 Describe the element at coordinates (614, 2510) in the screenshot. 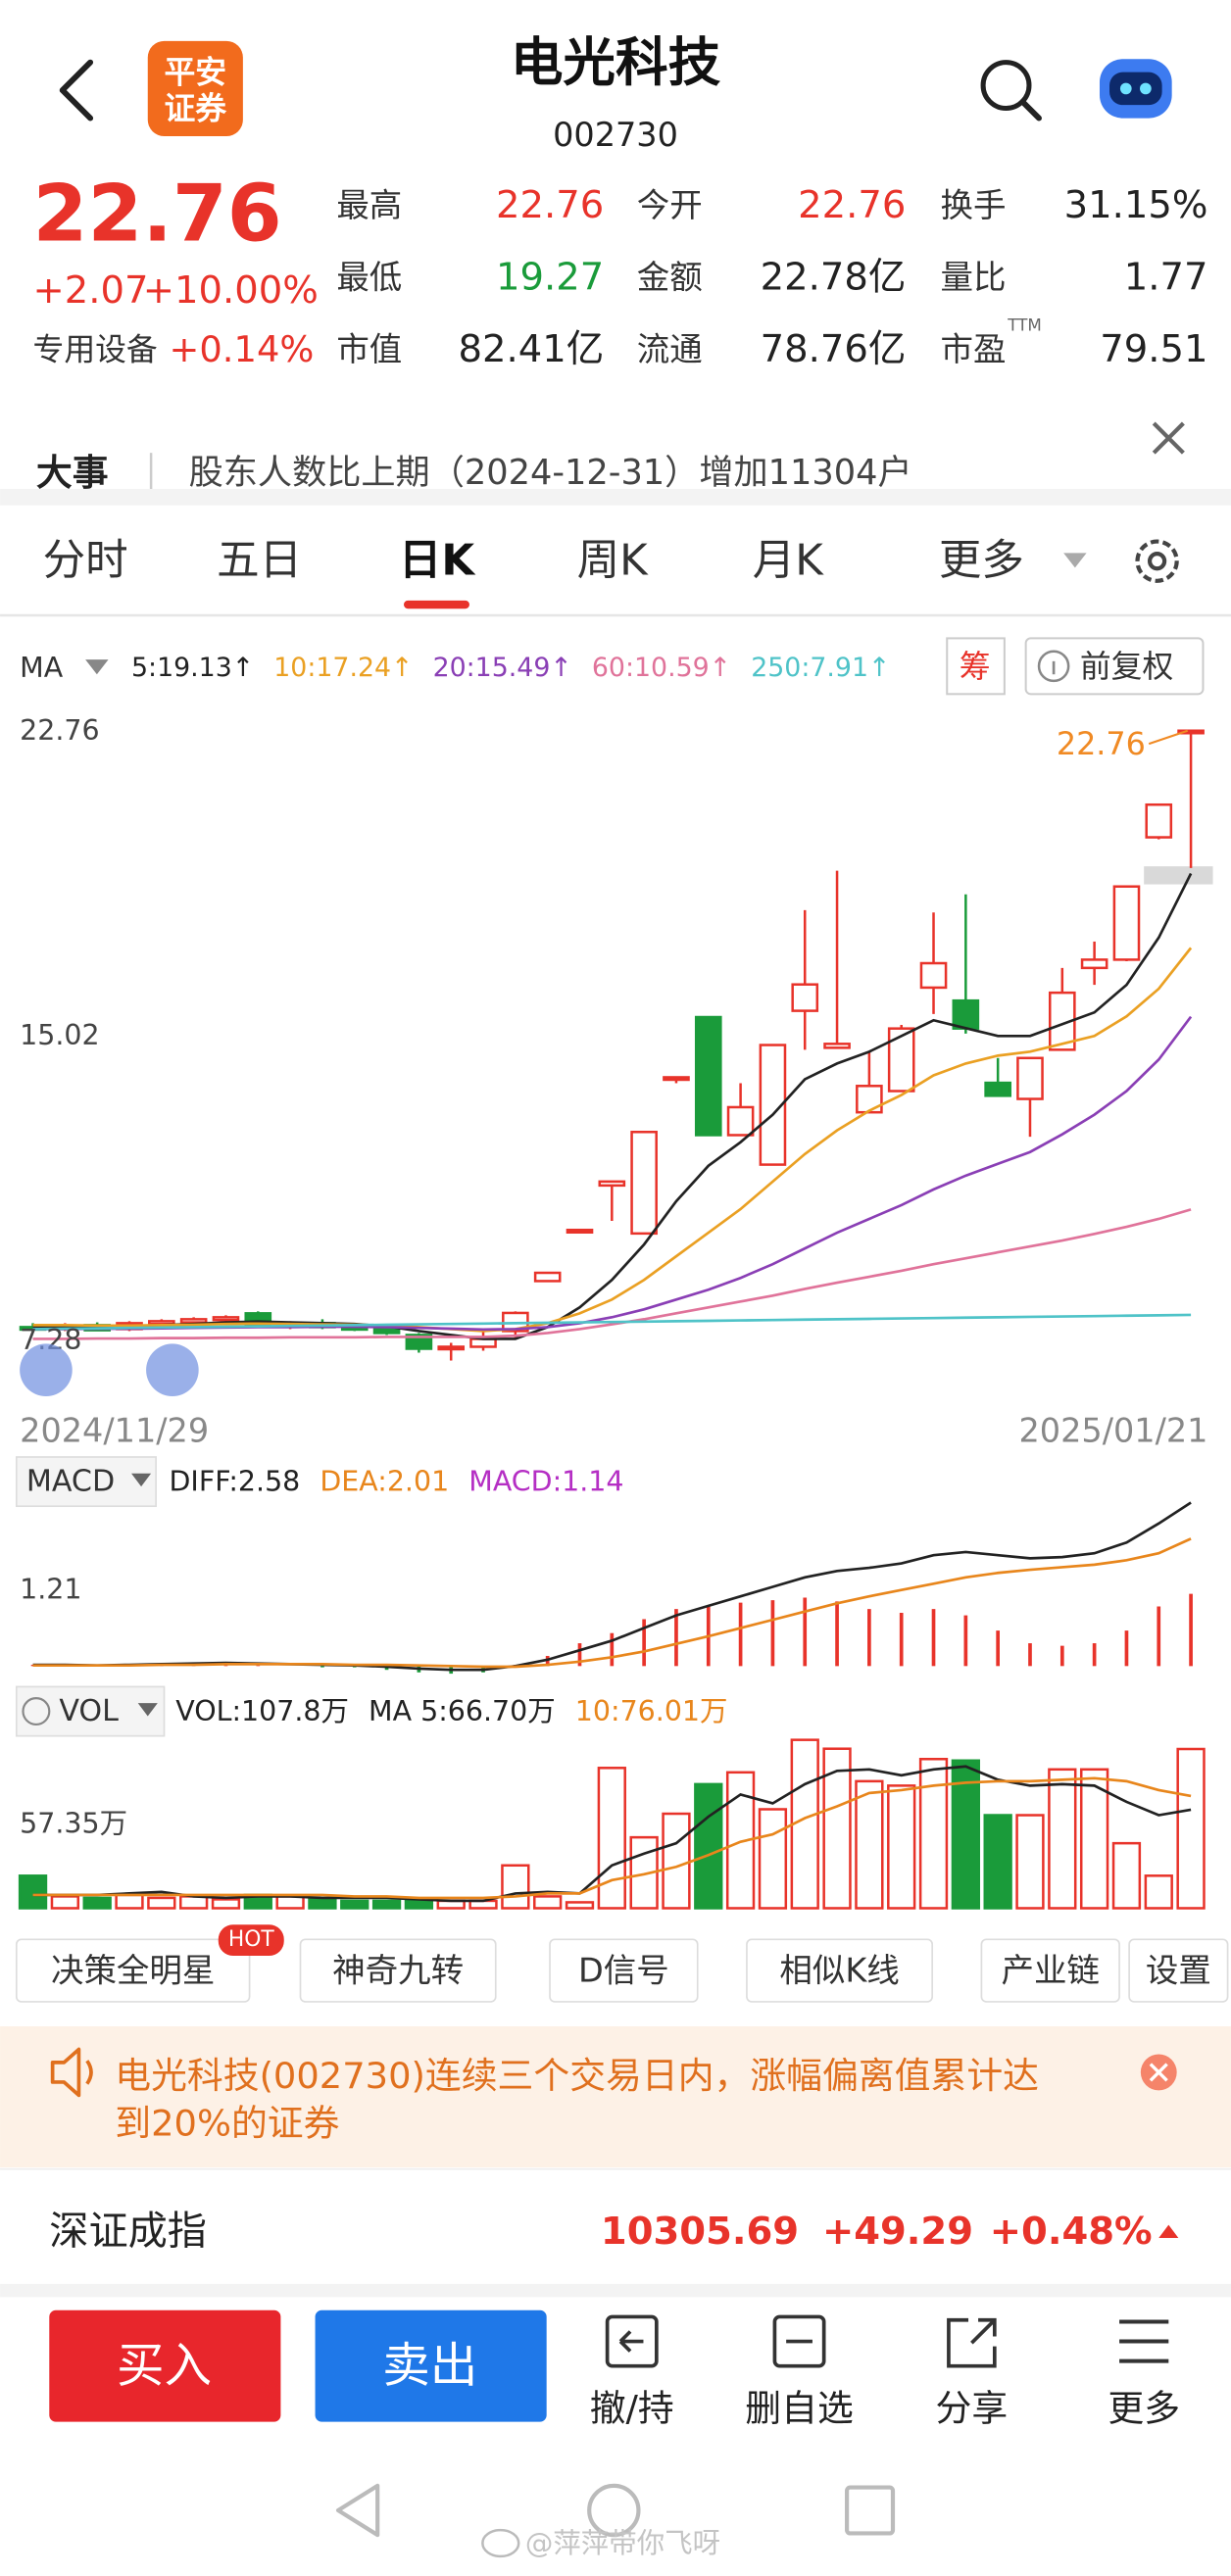

I see `nav-home` at that location.